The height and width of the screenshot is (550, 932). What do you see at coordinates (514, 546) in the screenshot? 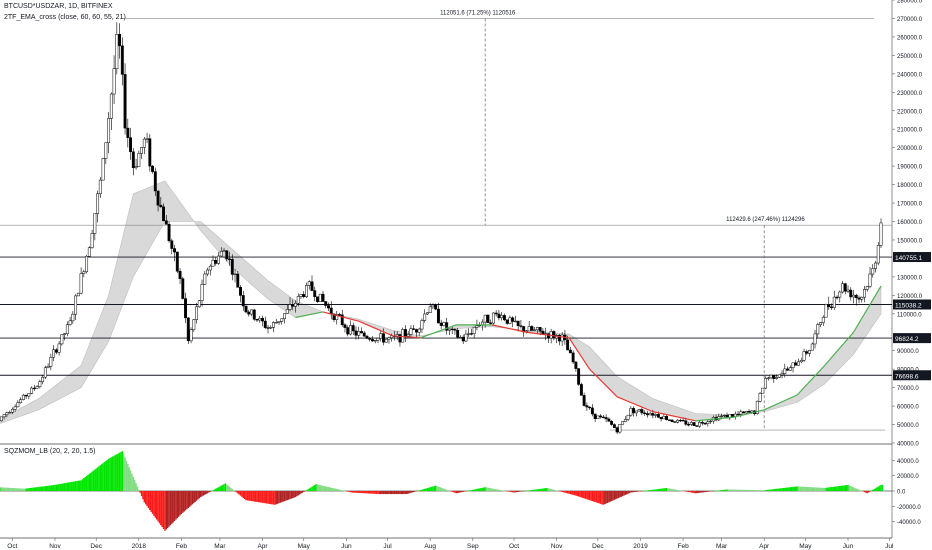
I see `time-tick-label: Oct` at bounding box center [514, 546].